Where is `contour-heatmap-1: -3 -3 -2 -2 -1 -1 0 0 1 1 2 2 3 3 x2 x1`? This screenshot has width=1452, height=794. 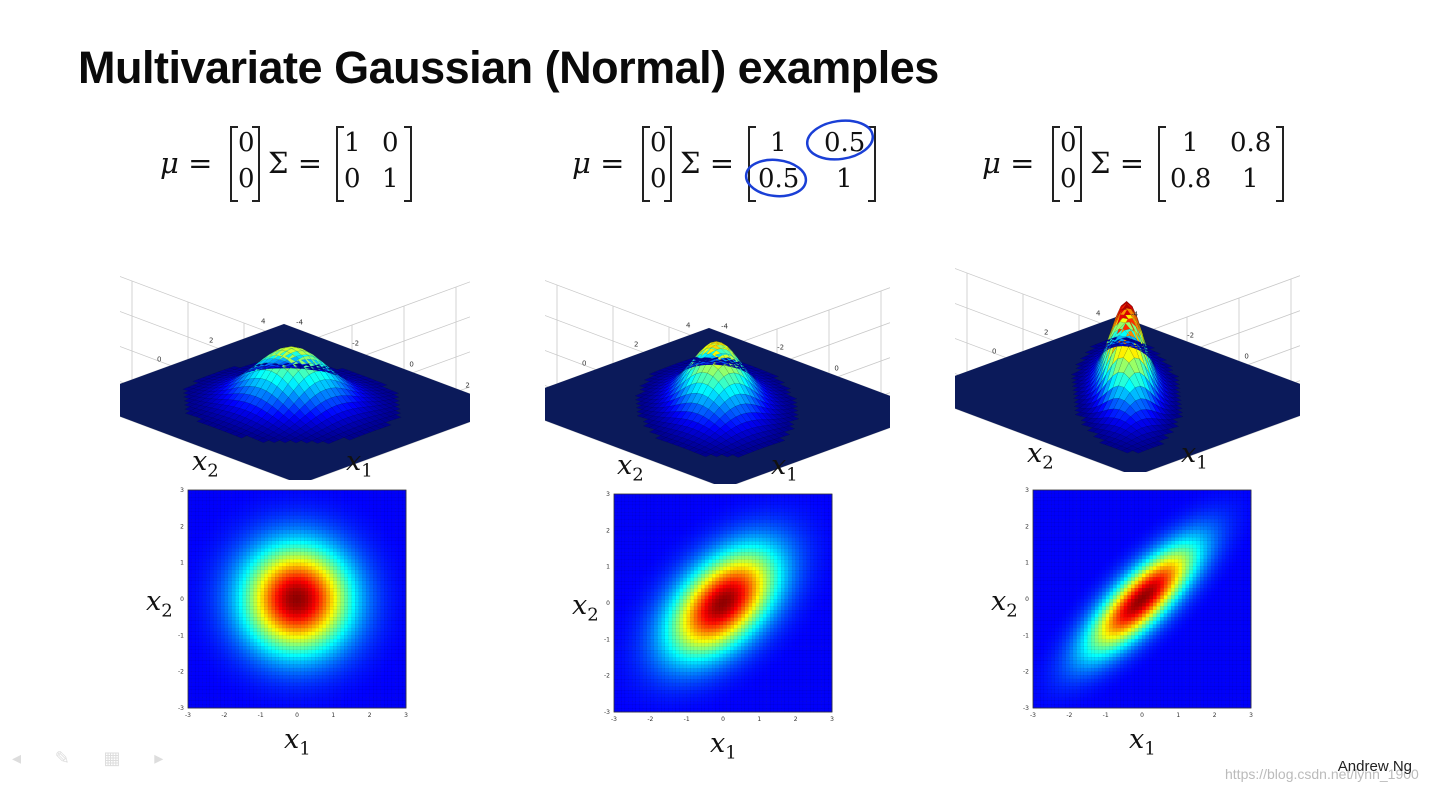 contour-heatmap-1: -3 -3 -2 -2 -1 -1 0 0 1 1 2 2 3 3 x2 x1 is located at coordinates (285, 624).